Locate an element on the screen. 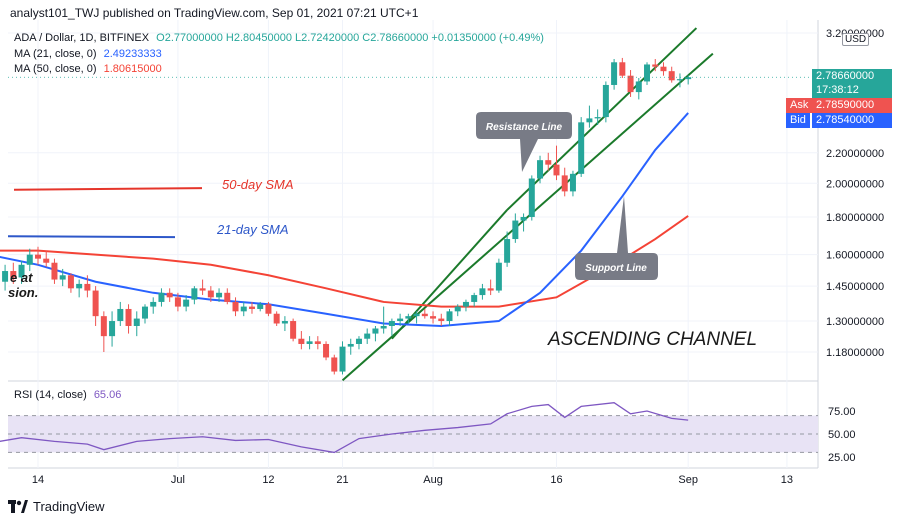 The image size is (900, 525). support-text: Support Line is located at coordinates (616, 268).